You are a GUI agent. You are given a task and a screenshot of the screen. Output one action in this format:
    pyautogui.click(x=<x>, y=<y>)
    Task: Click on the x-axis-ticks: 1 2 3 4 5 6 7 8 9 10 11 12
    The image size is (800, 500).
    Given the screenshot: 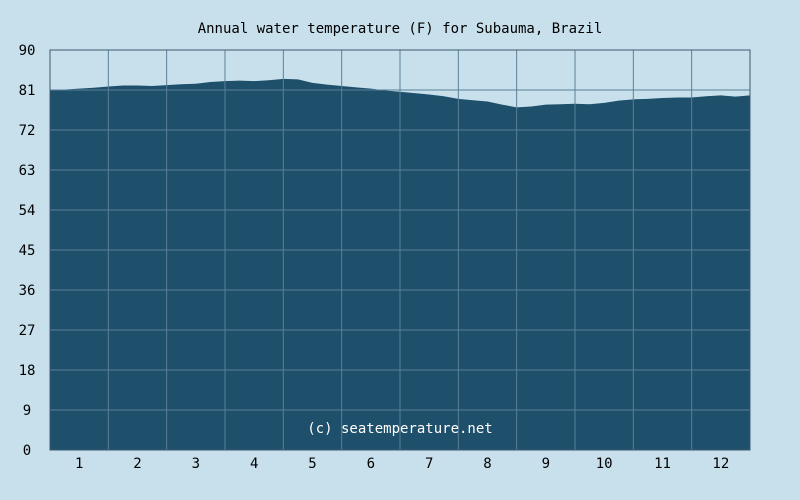 What is the action you would take?
    pyautogui.click(x=402, y=464)
    